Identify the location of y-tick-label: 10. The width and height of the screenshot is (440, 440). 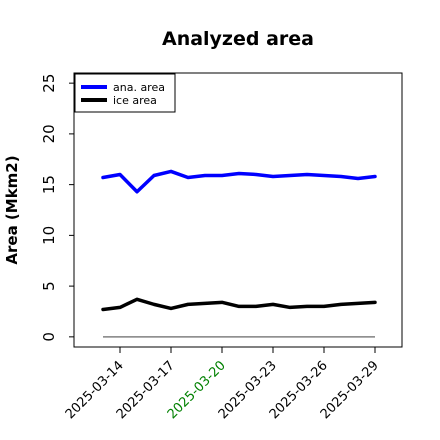
(49, 235).